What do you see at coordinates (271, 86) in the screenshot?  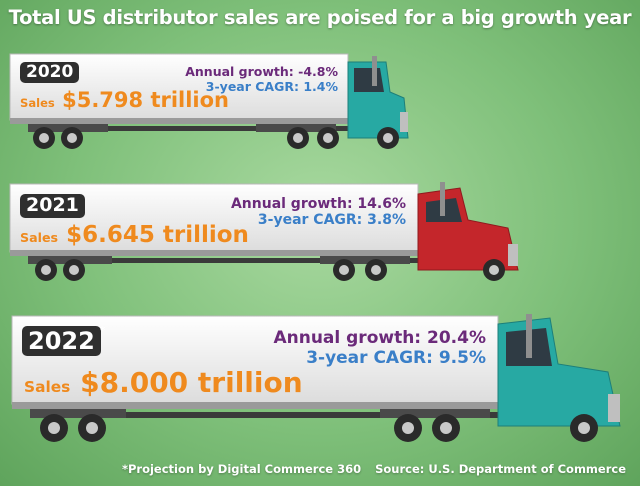 I see `cagr-text: 3-year CAGR: 1.4%` at bounding box center [271, 86].